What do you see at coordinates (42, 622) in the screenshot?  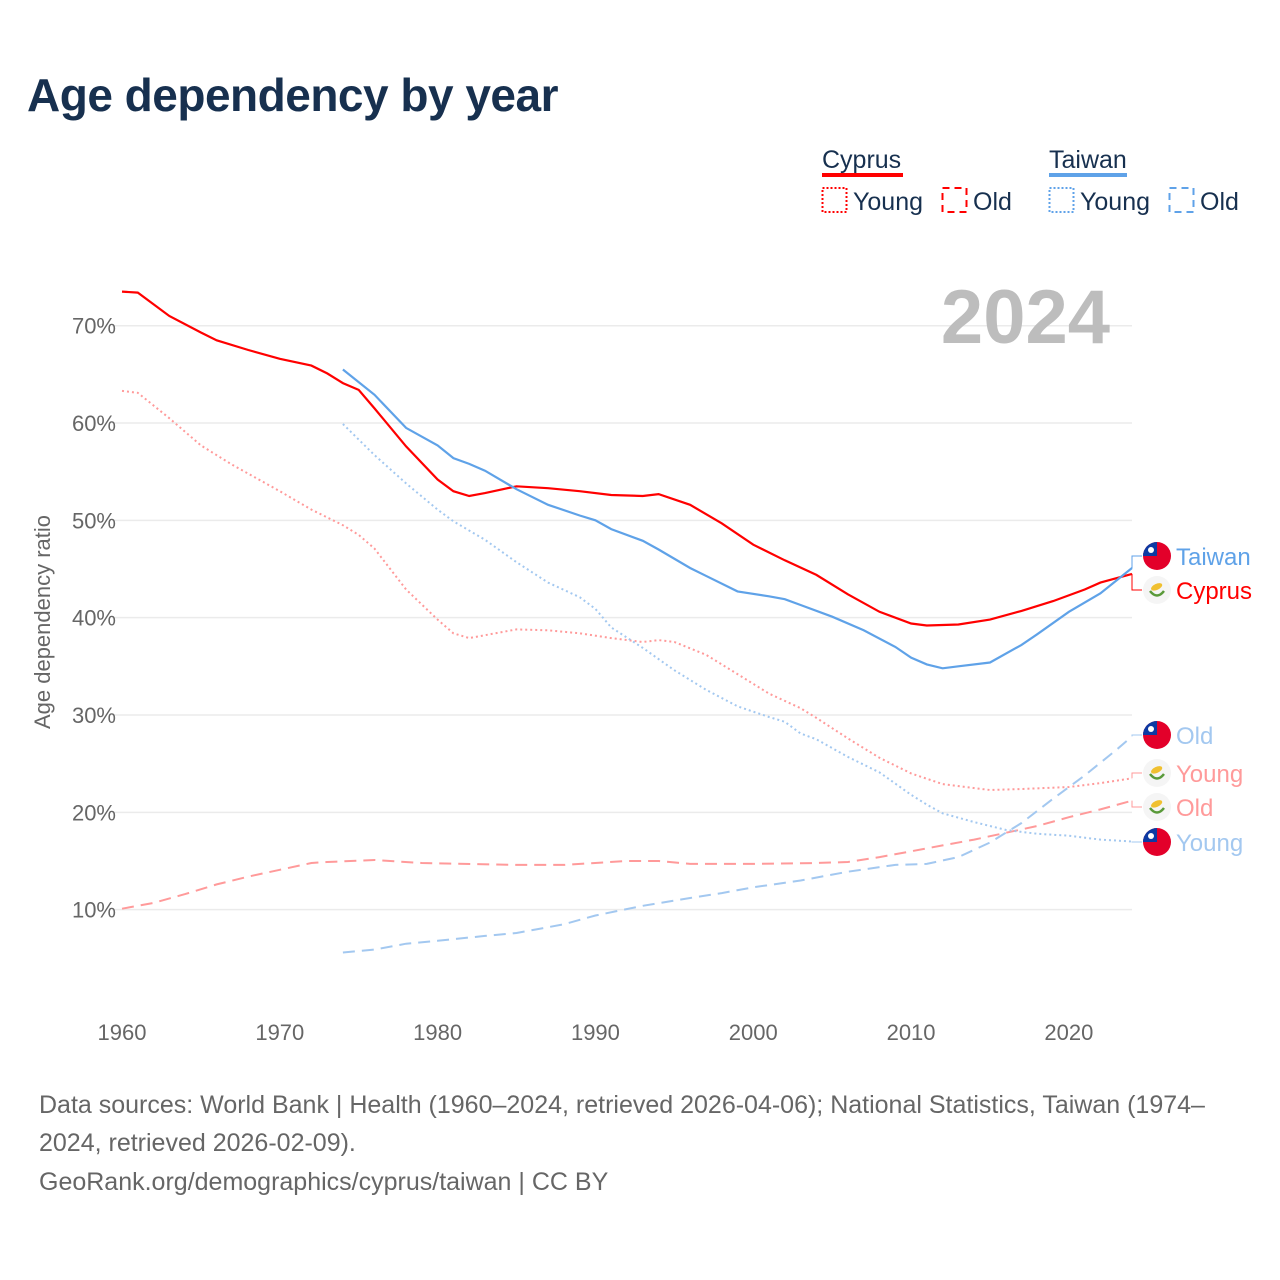 I see `y-axis-label: Age dependency ratio` at bounding box center [42, 622].